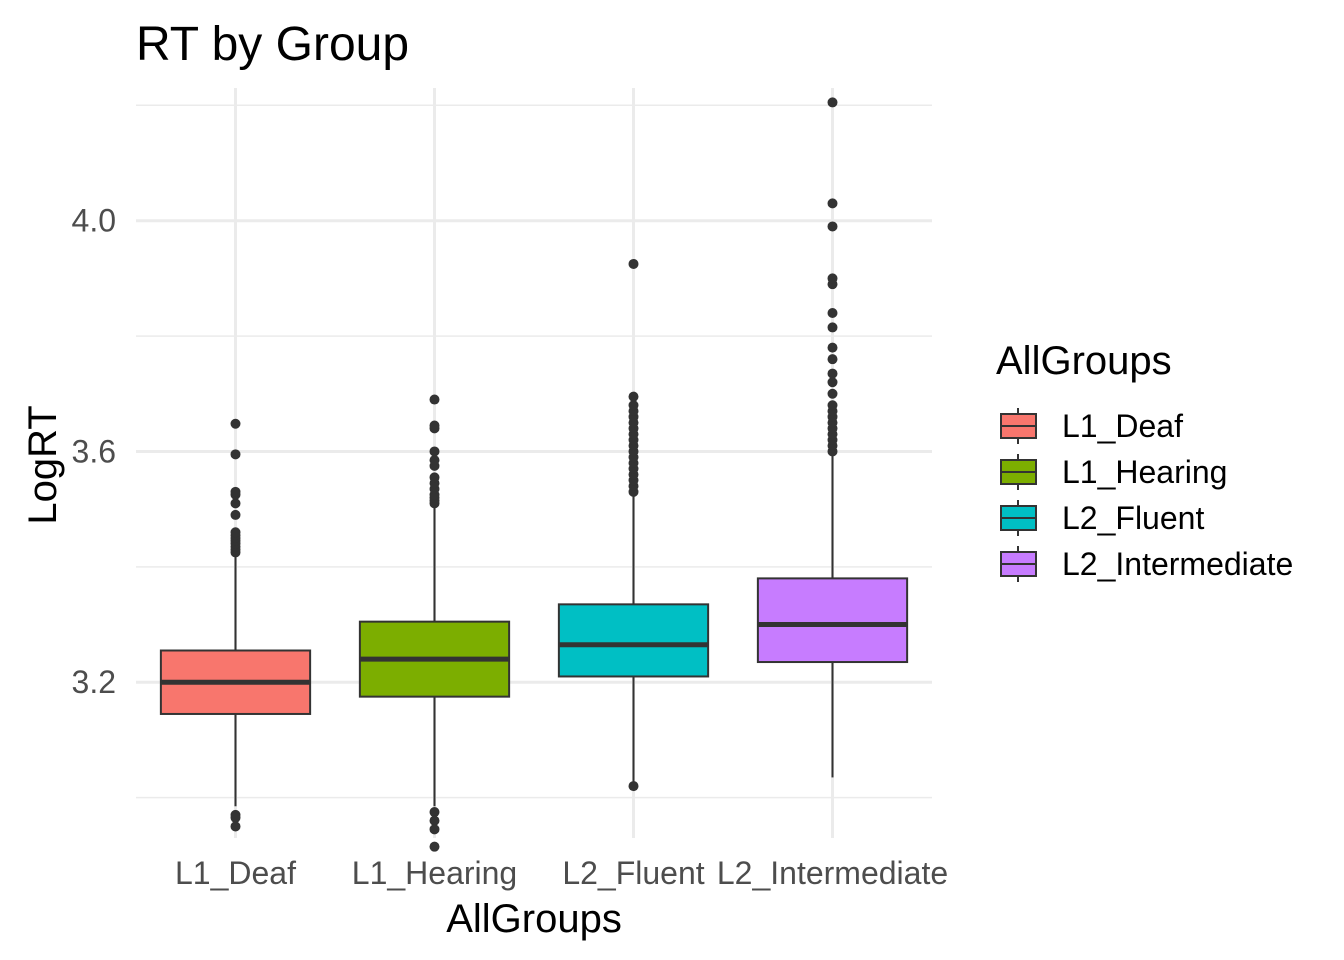 This screenshot has height=960, width=1344. Describe the element at coordinates (272, 44) in the screenshot. I see `chart-title: RT by Group` at that location.